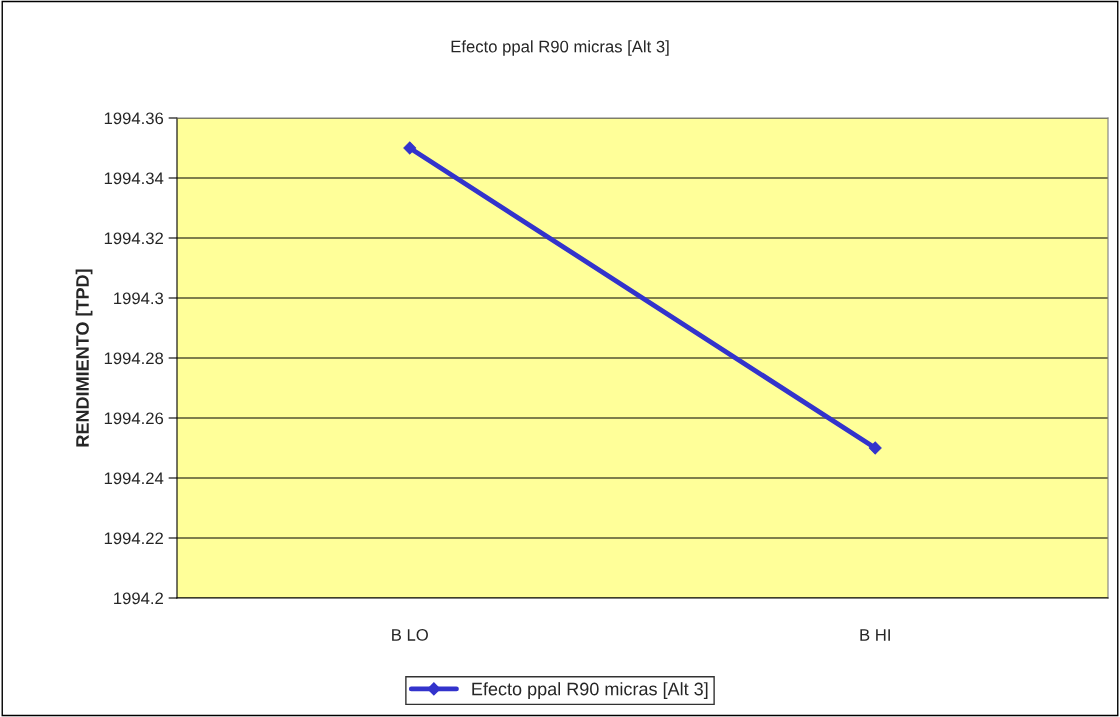  I want to click on y-tick-label: 1994.24, so click(134, 478).